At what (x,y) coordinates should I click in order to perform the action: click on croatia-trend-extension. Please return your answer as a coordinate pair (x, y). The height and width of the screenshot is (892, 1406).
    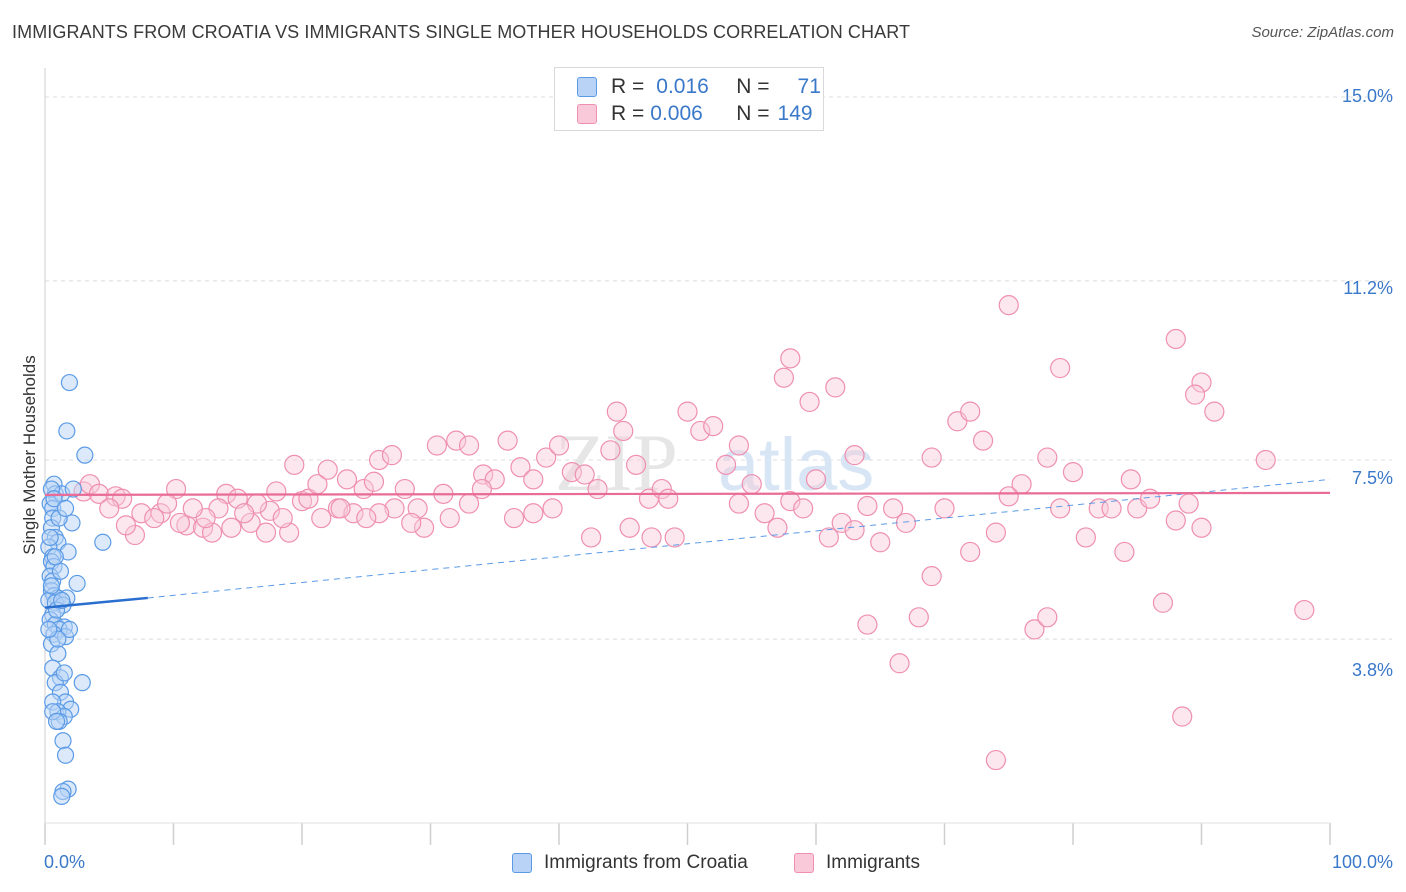
    Looking at the image, I should click on (739, 538).